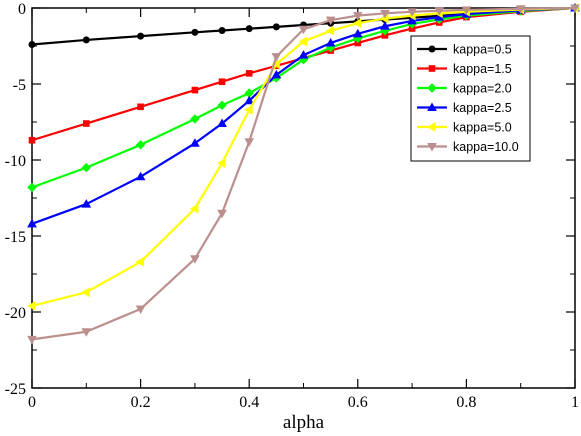 The image size is (581, 436). I want to click on legend-label: kappa=2.0, so click(482, 89).